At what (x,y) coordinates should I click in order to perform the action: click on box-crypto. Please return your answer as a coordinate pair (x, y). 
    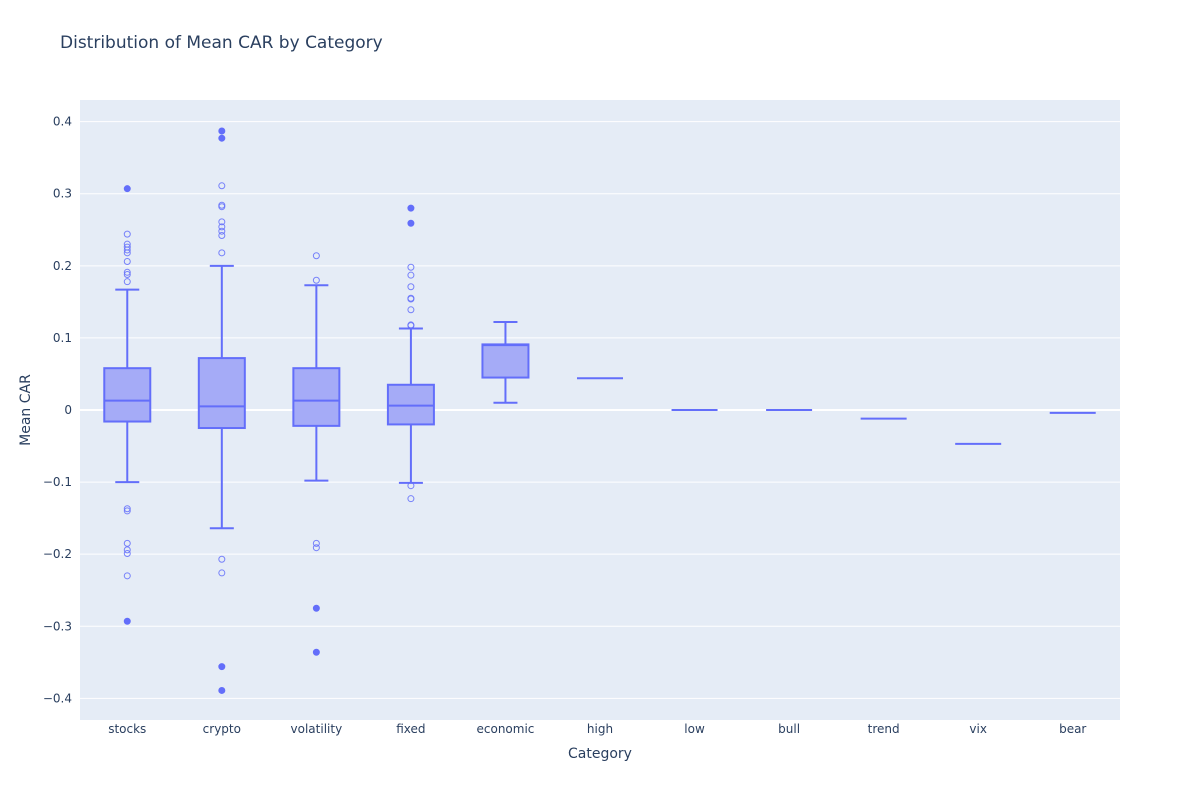
    Looking at the image, I should click on (221, 410).